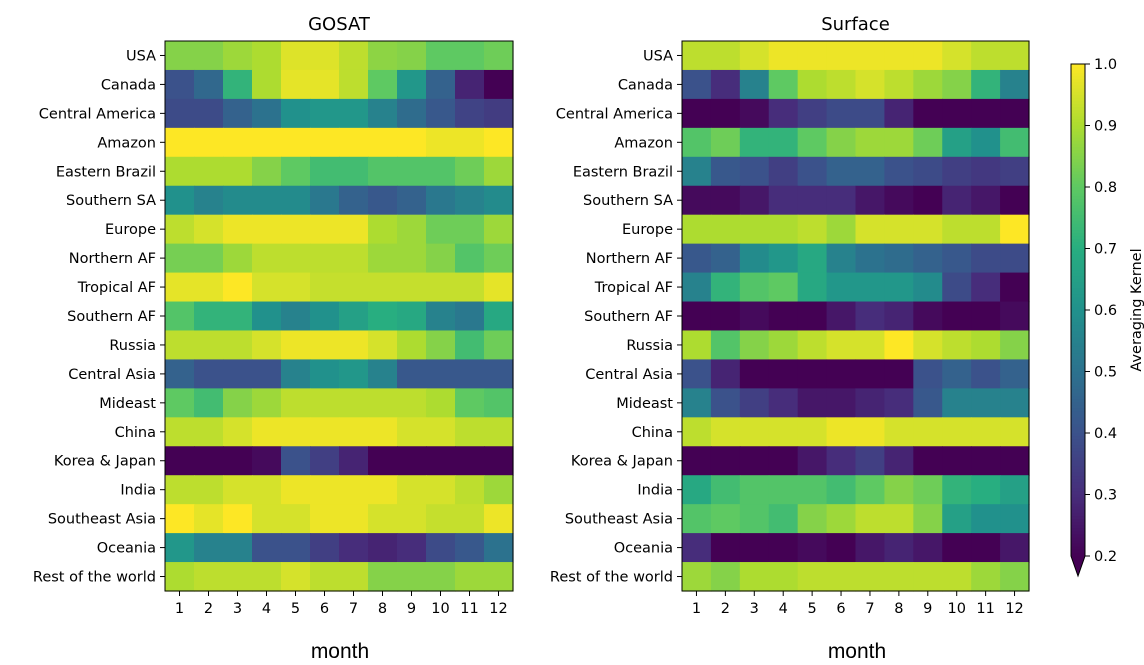  I want to click on y-tick-label: Europe, so click(647, 230).